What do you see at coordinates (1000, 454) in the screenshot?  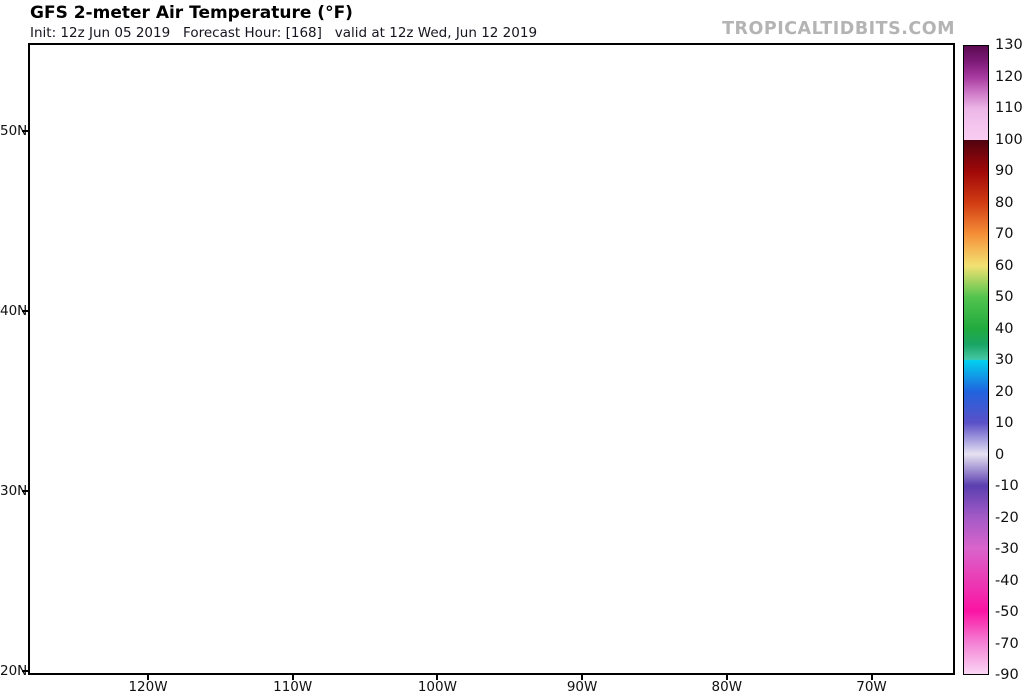 I see `colorbar-tick-label: 0` at bounding box center [1000, 454].